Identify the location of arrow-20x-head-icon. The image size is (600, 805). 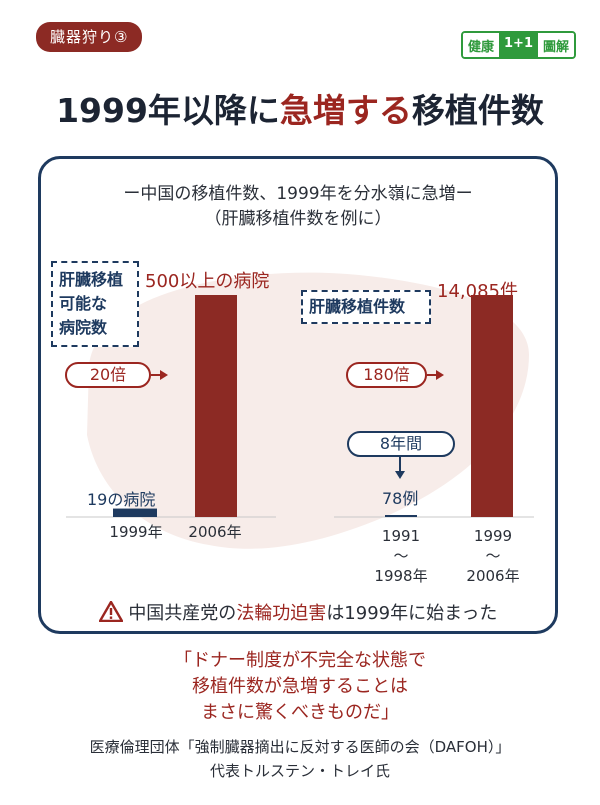
(164, 375).